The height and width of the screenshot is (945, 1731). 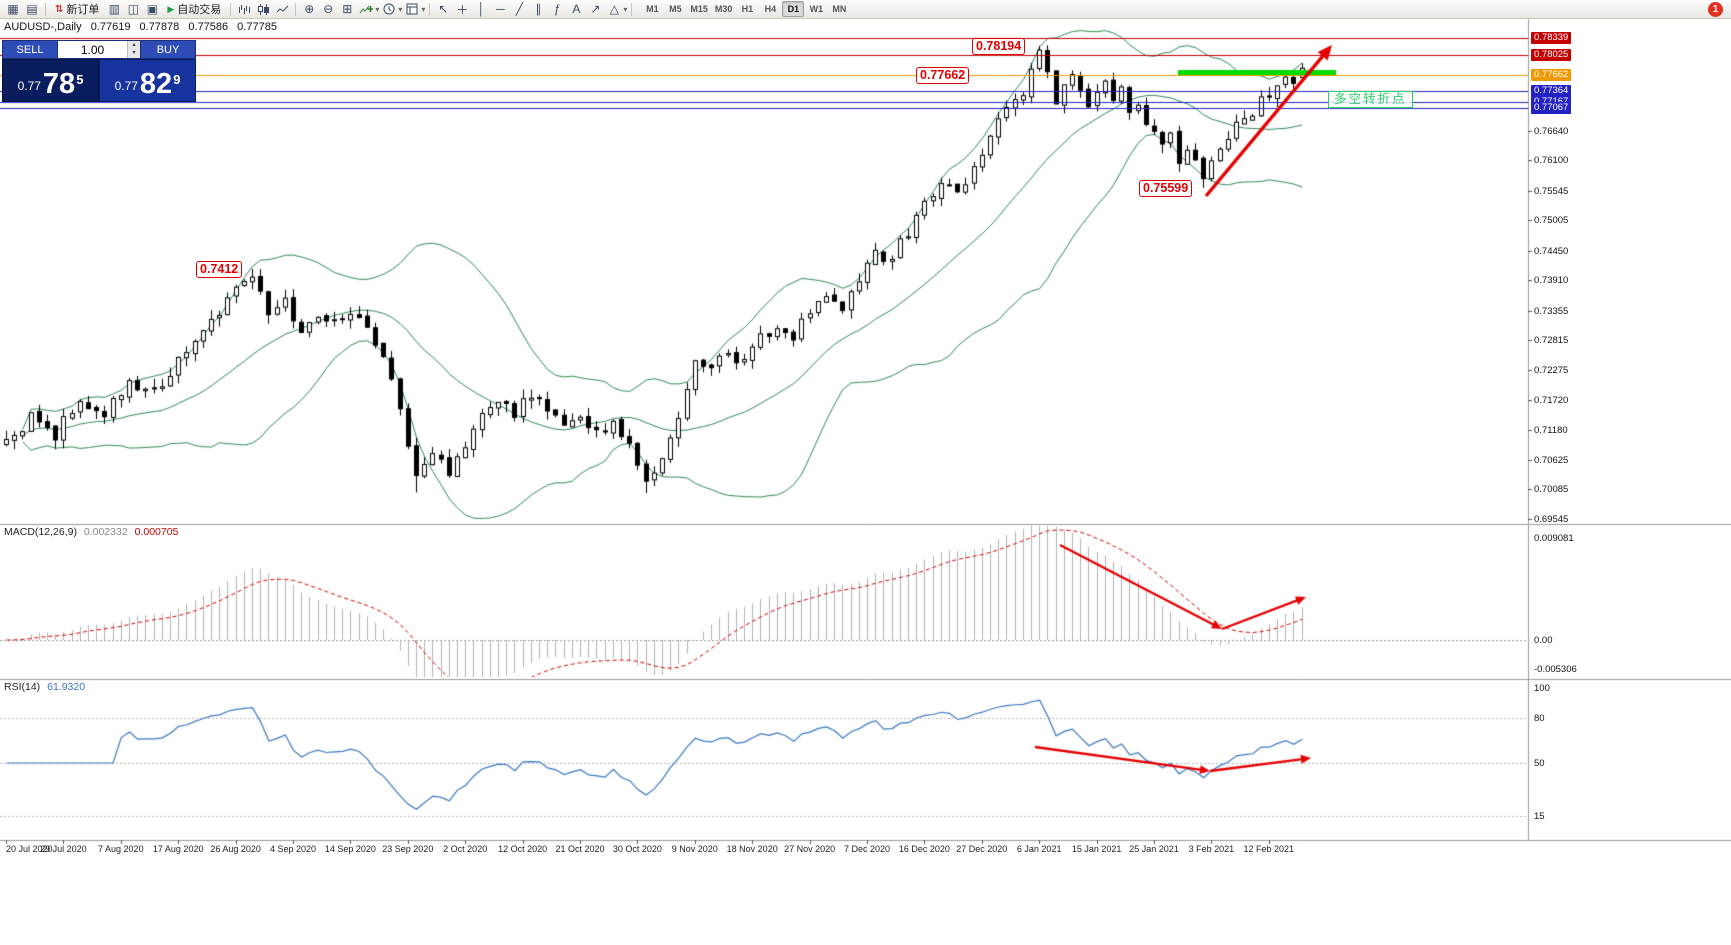 I want to click on data-window-icon: ◫, so click(x=133, y=9).